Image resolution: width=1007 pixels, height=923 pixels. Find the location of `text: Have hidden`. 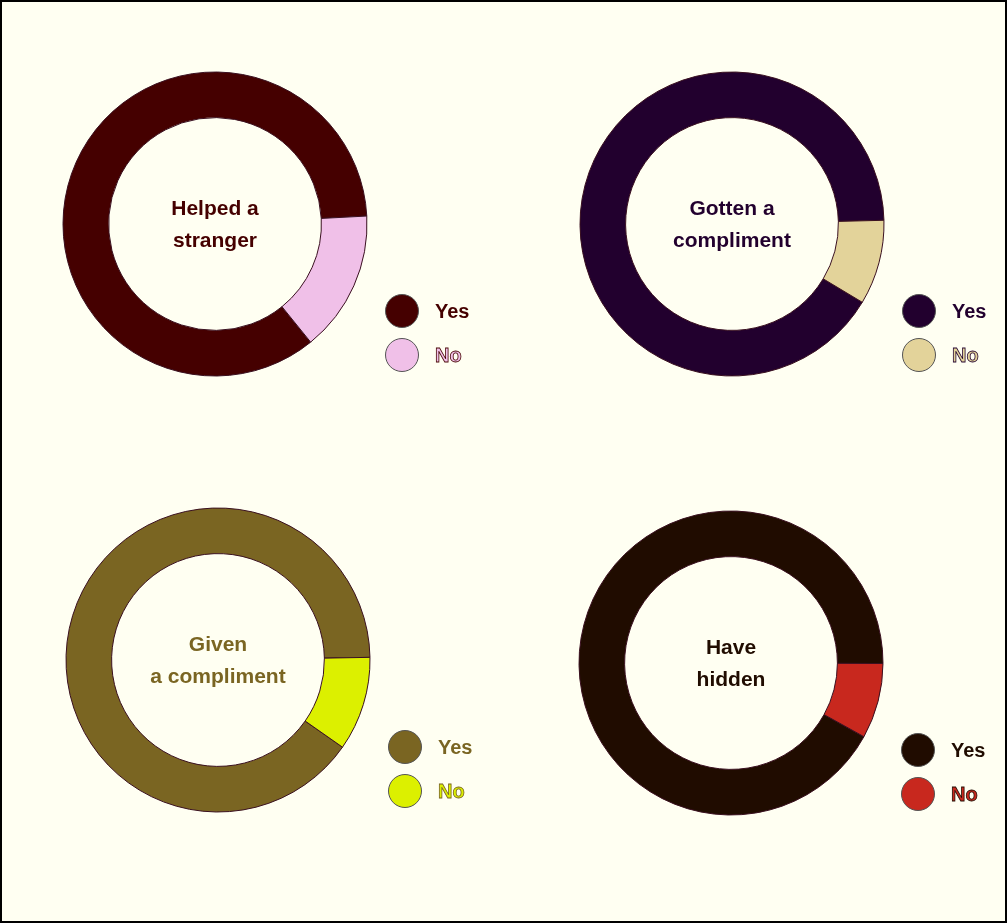

text: Have hidden is located at coordinates (731, 663).